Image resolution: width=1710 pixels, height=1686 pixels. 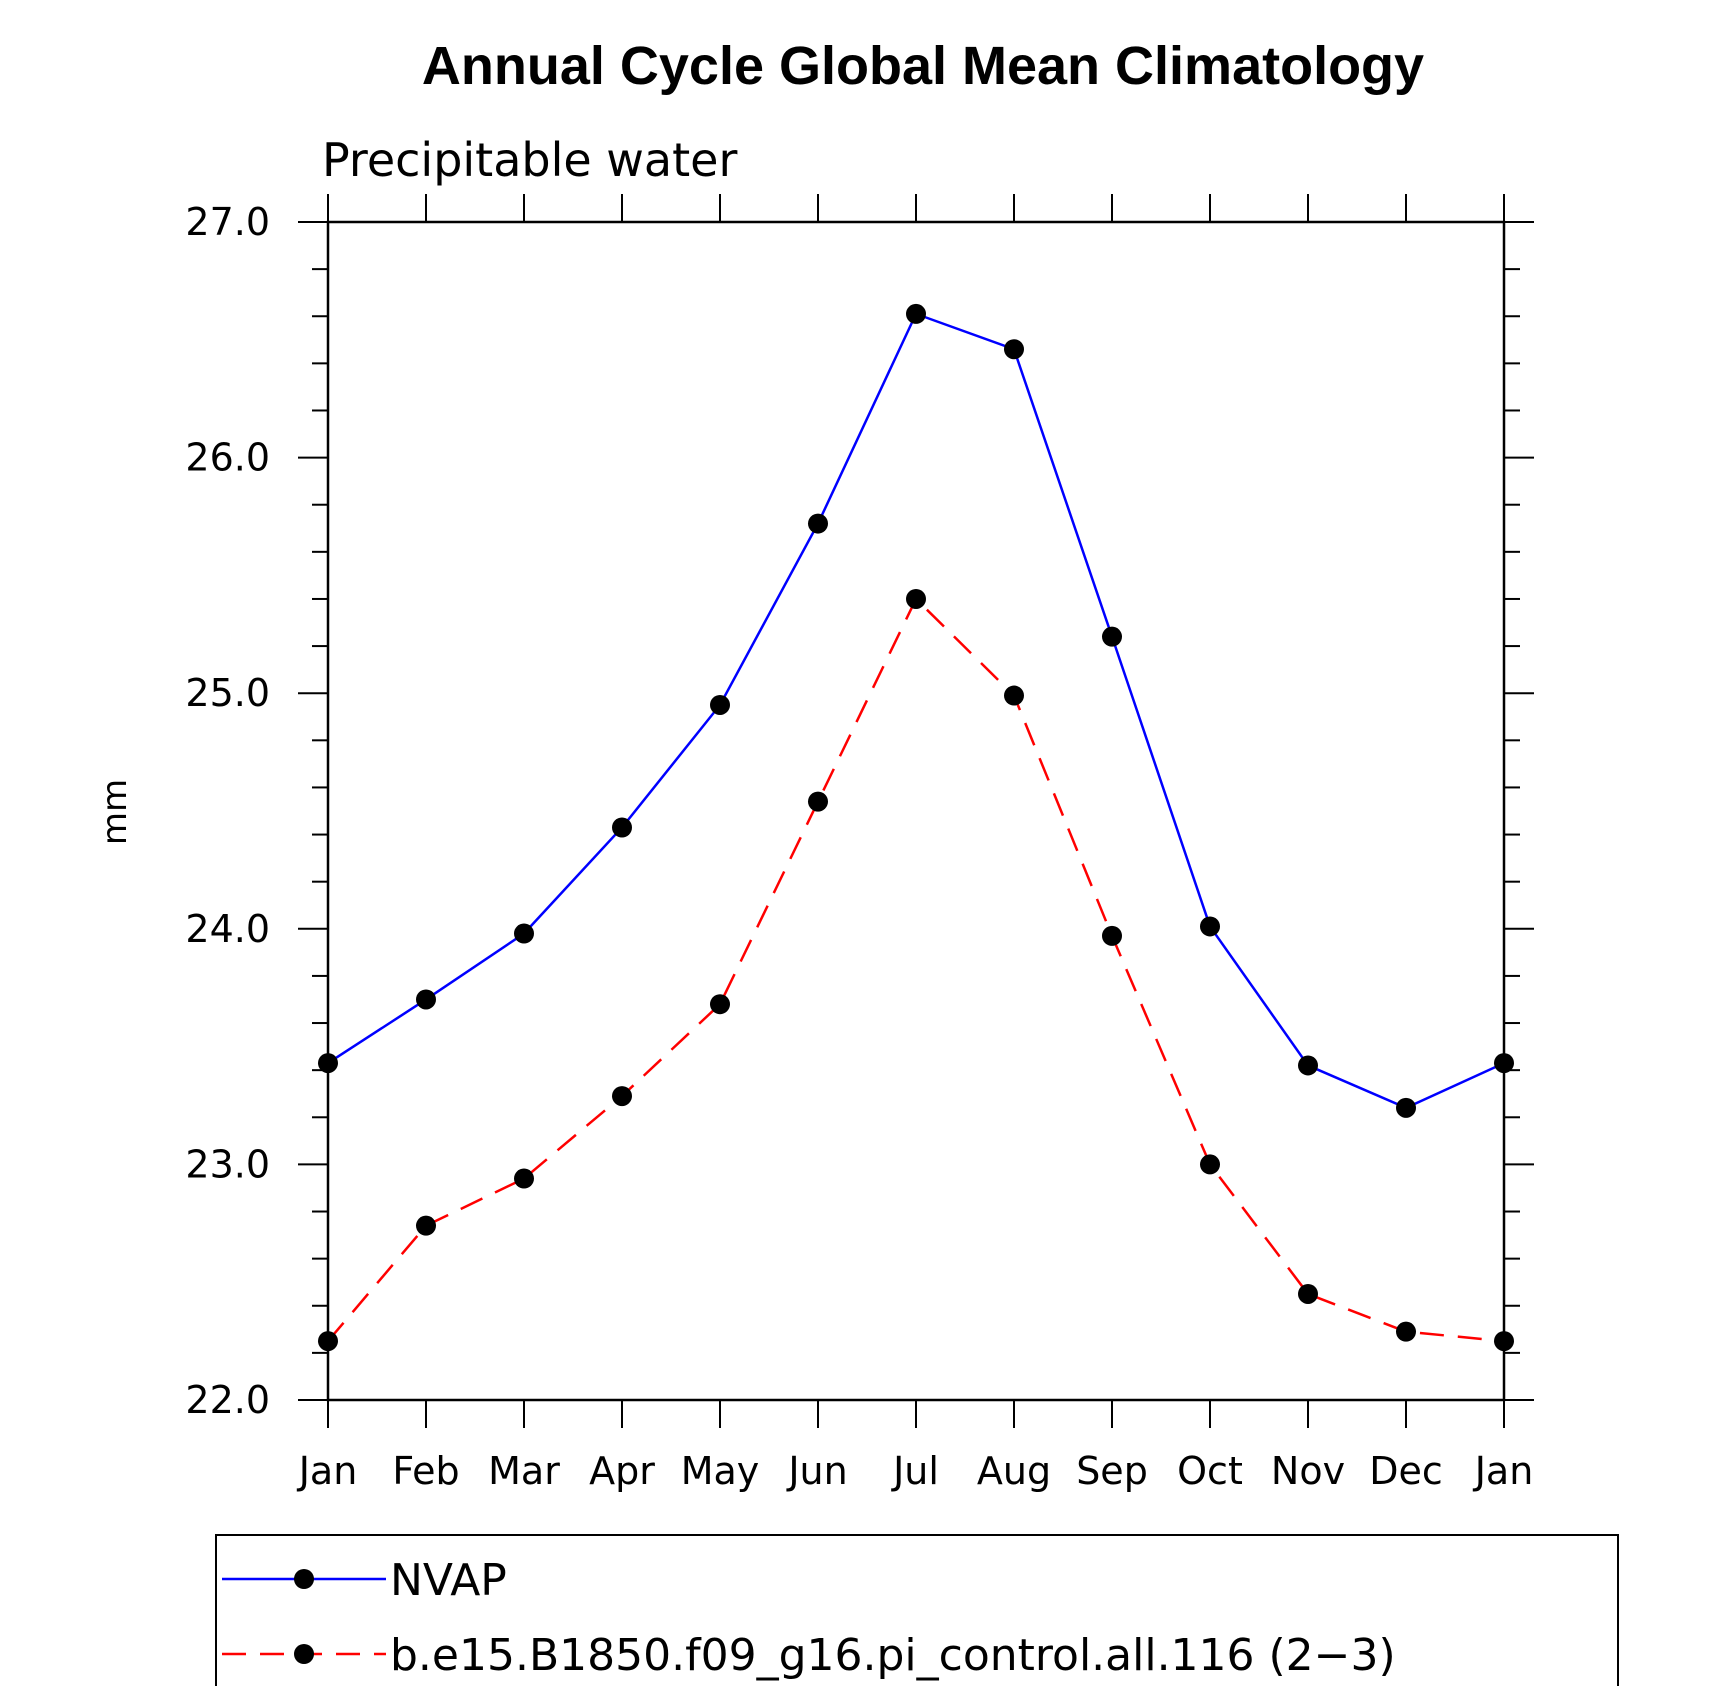 What do you see at coordinates (622, 1471) in the screenshot?
I see `x-tick-label: Apr` at bounding box center [622, 1471].